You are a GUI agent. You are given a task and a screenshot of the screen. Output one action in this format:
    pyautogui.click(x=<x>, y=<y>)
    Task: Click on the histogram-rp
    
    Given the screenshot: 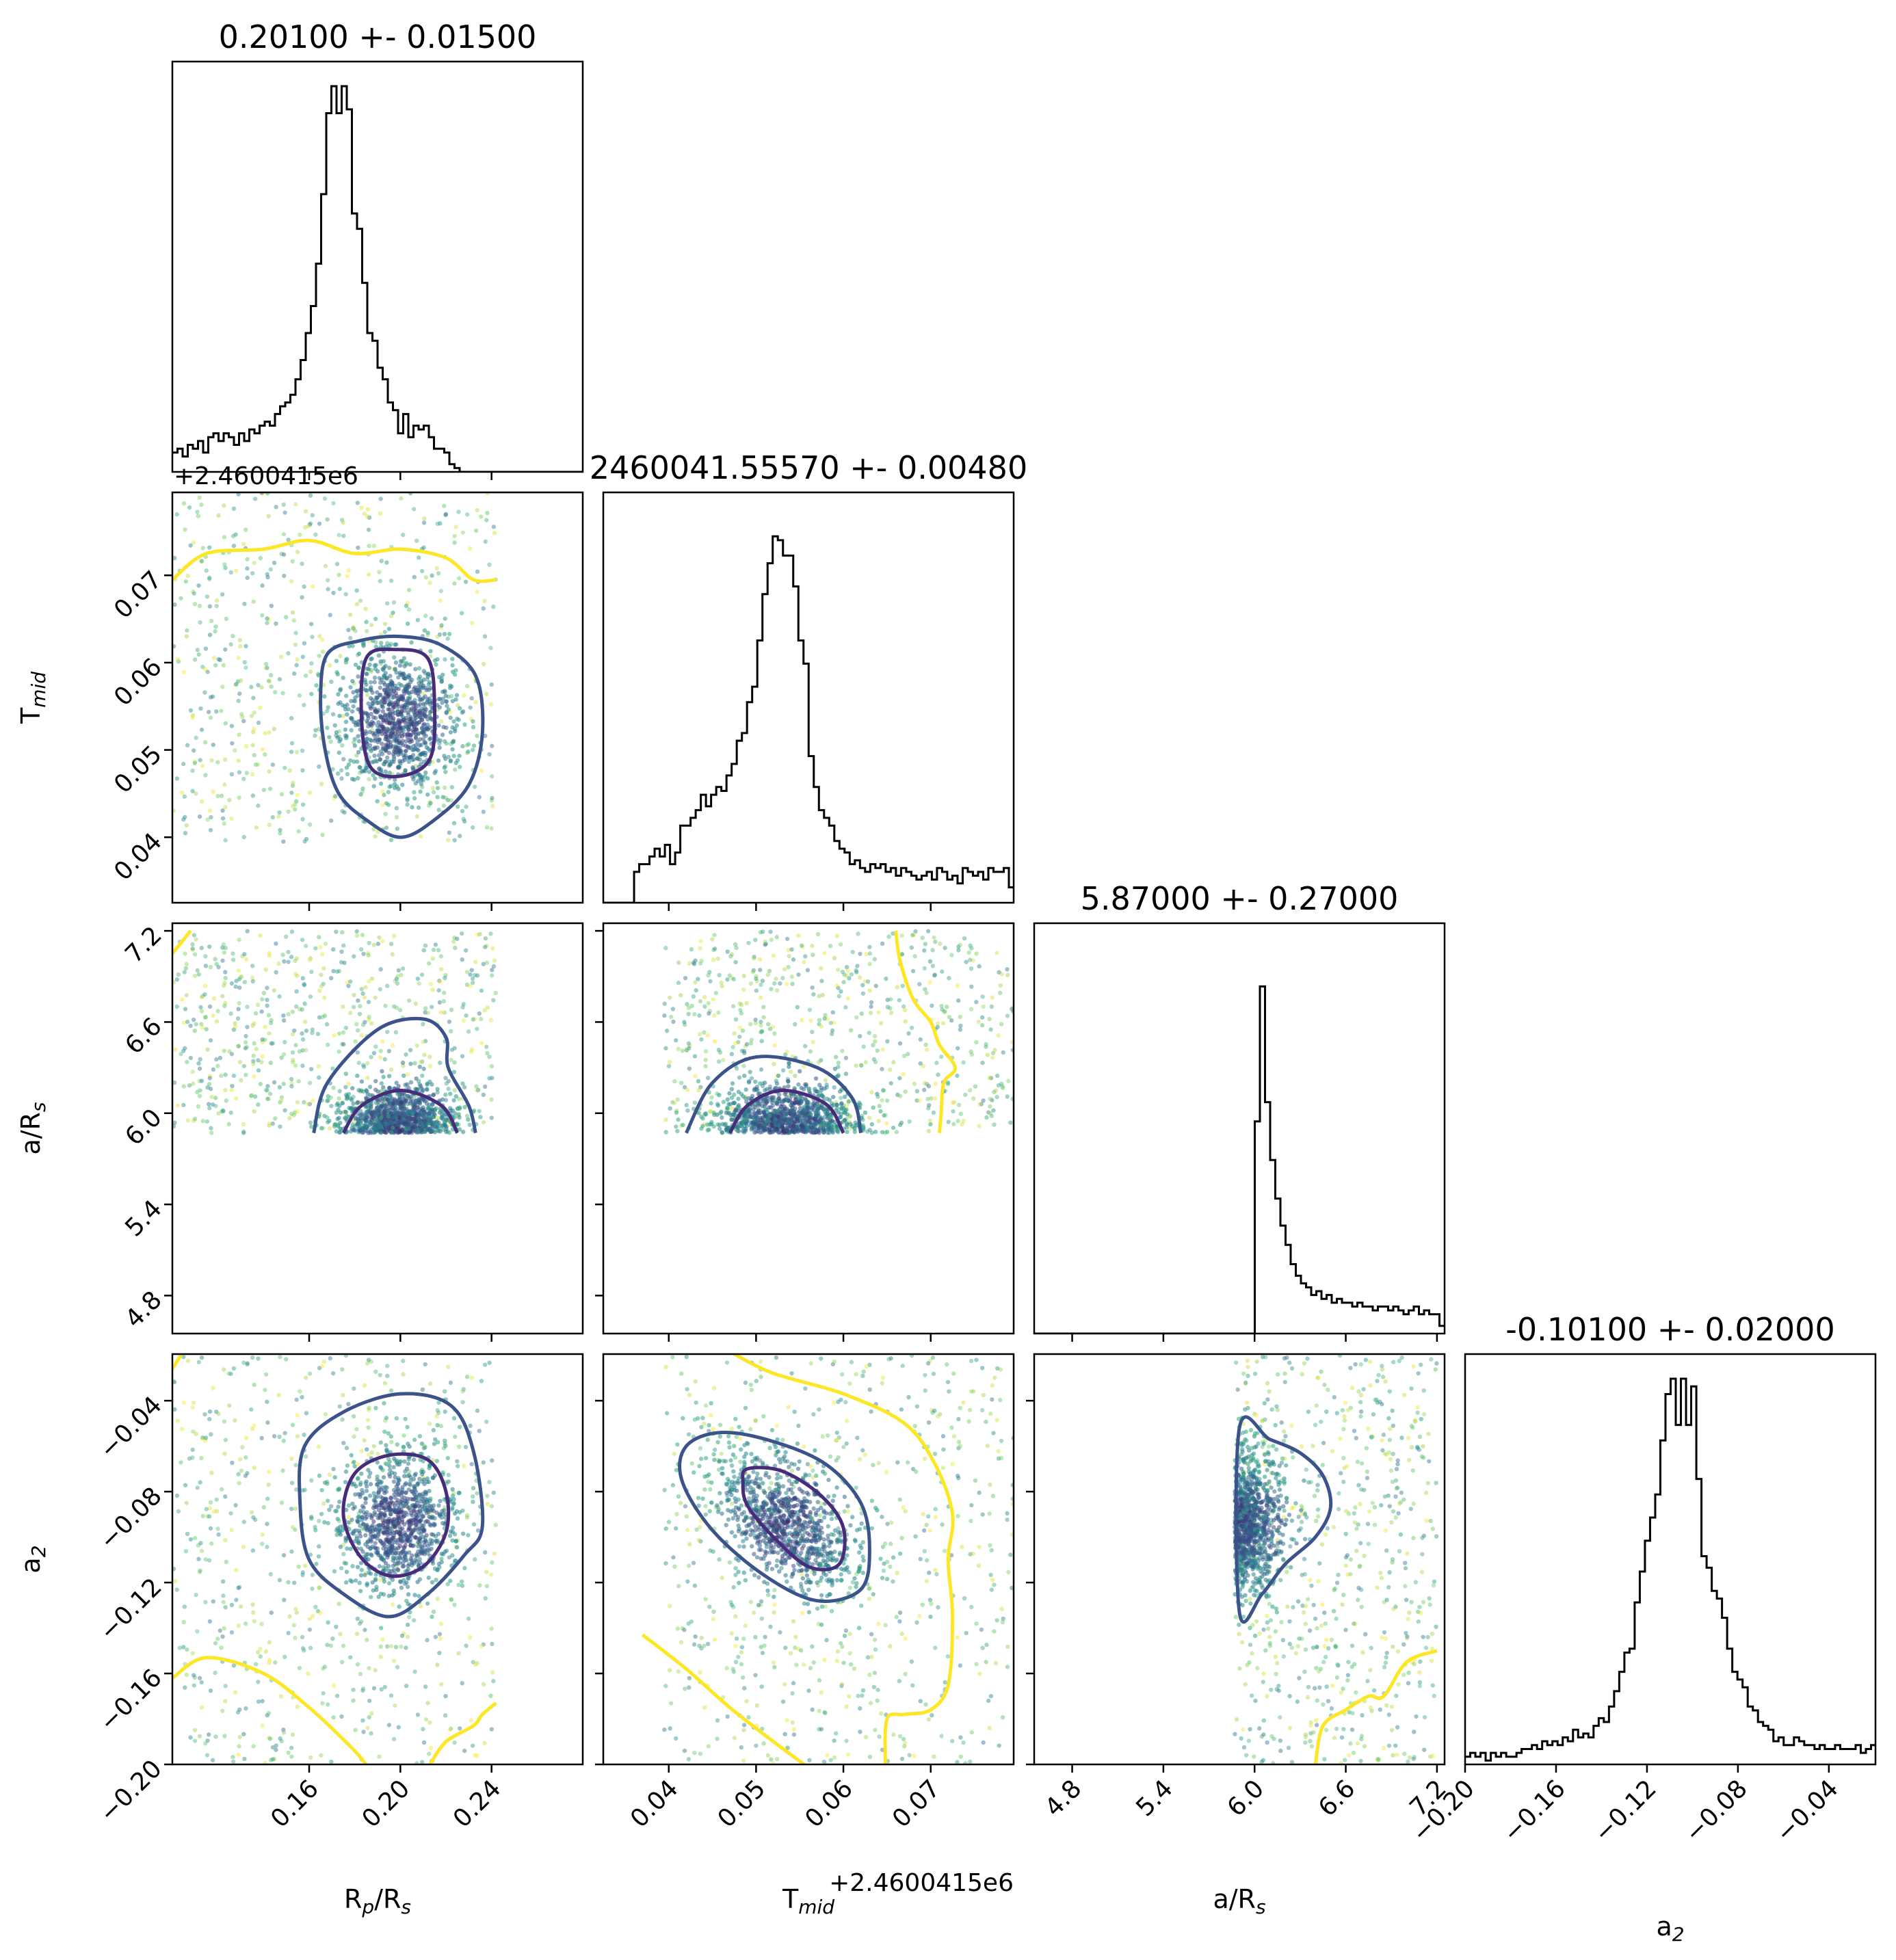 What is the action you would take?
    pyautogui.click(x=378, y=278)
    